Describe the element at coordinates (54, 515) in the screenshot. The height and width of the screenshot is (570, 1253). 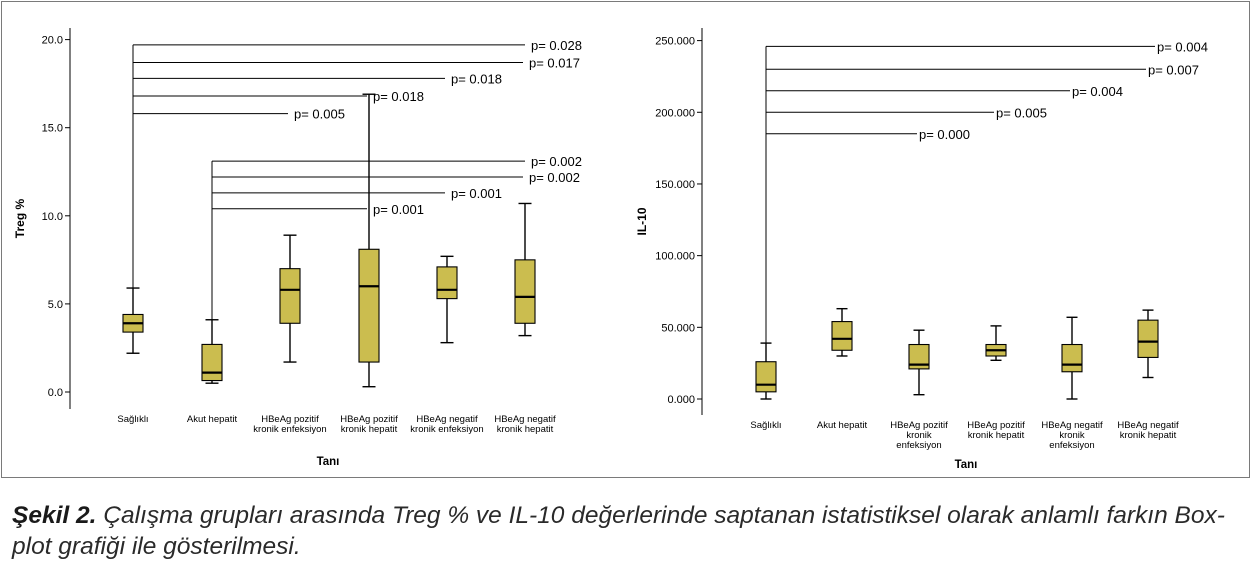
I see `caption-label: Şekil 2.` at that location.